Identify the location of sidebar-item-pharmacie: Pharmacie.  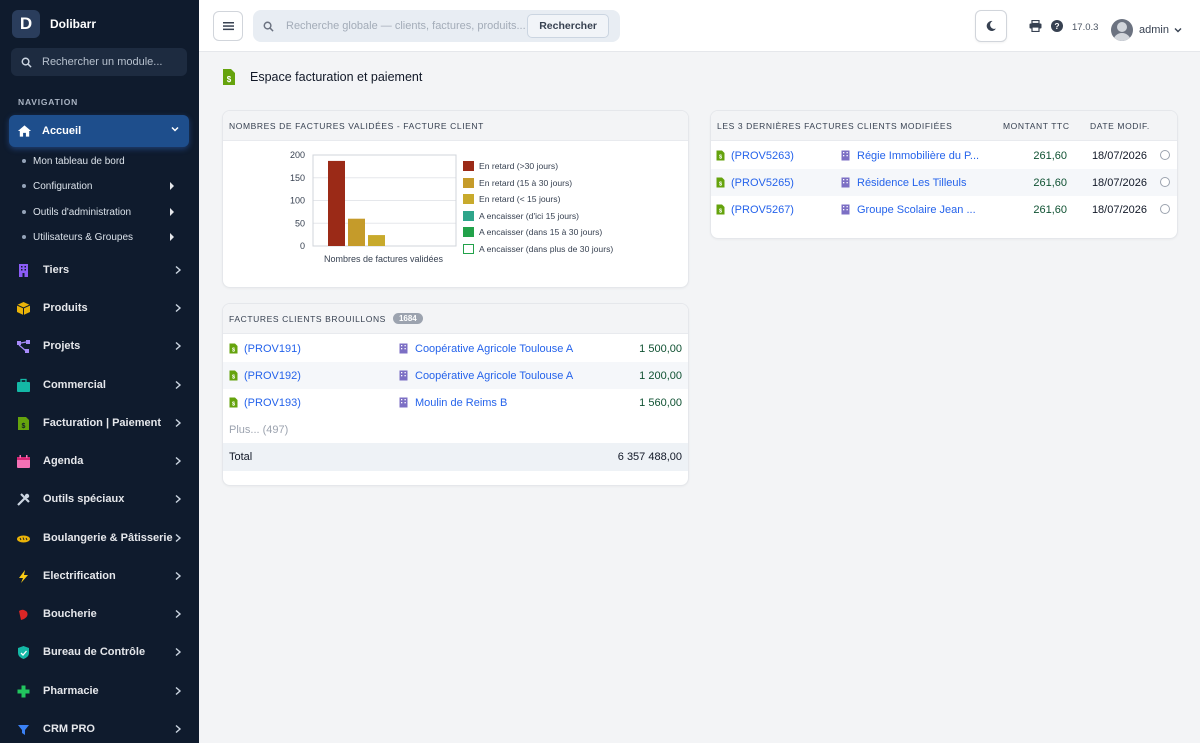
(101, 691).